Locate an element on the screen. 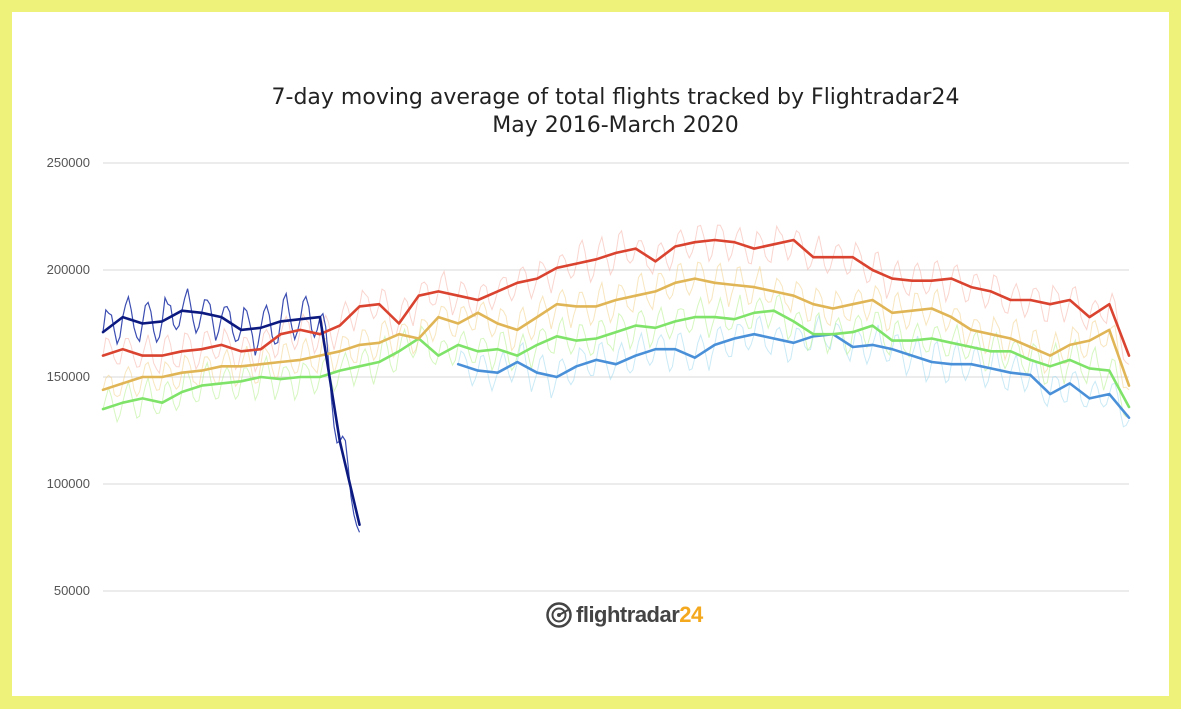 The image size is (1181, 709). average-line-2017 is located at coordinates (616, 360).